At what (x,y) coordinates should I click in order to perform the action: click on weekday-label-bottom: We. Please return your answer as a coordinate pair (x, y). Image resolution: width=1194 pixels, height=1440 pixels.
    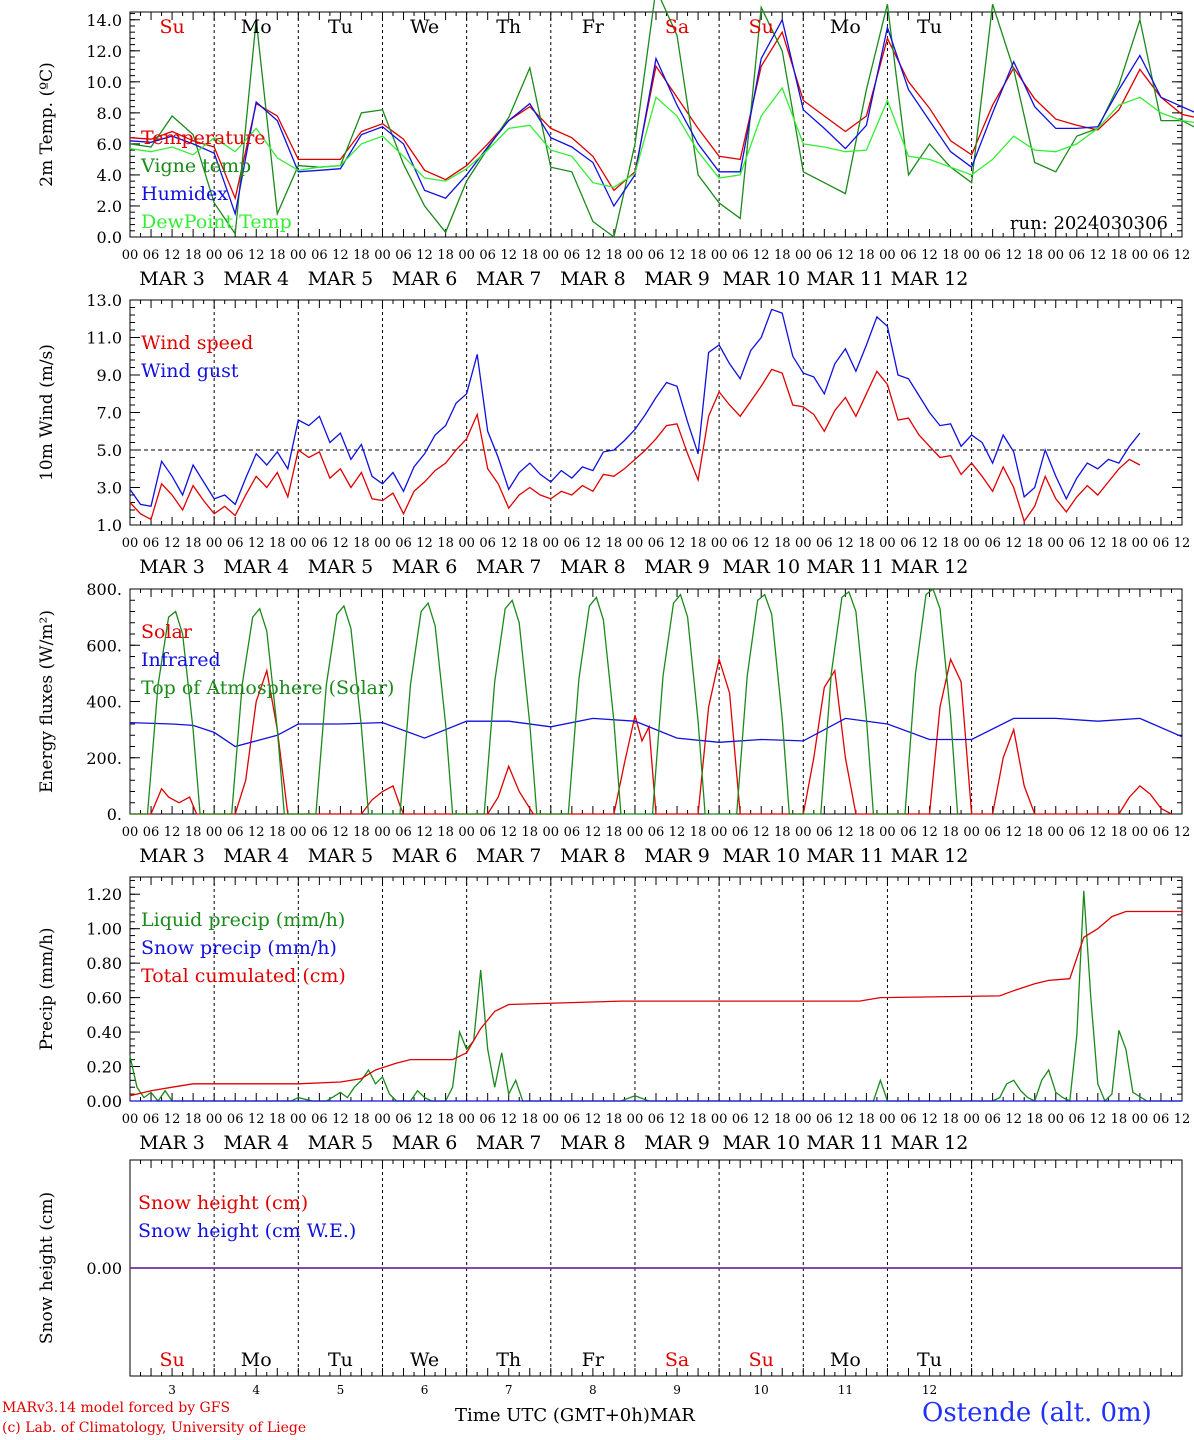
    Looking at the image, I should click on (424, 1360).